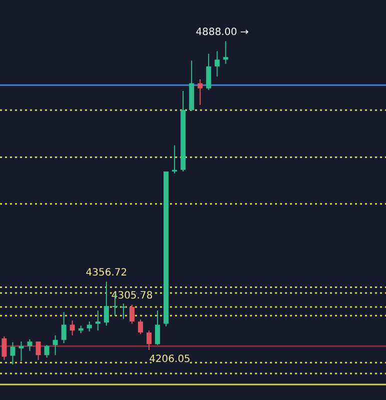 The height and width of the screenshot is (400, 386). Describe the element at coordinates (169, 359) in the screenshot. I see `annotation: 4206.05` at that location.